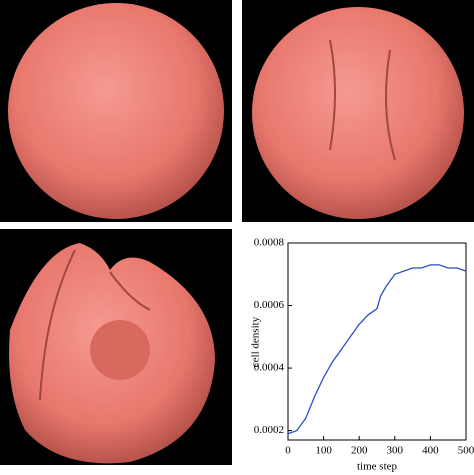  What do you see at coordinates (269, 305) in the screenshot?
I see `y-tick-label: 0.0006` at bounding box center [269, 305].